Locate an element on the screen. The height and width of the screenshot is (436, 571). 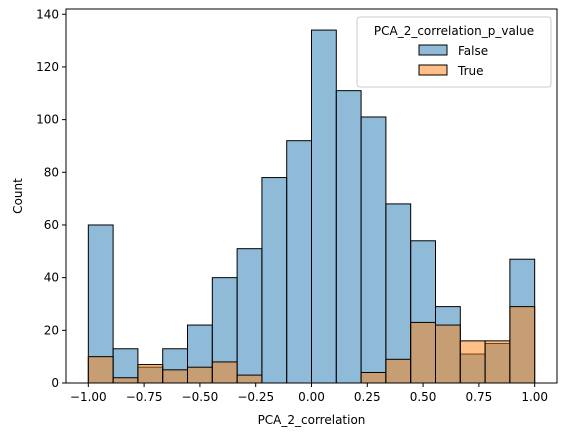
y-tick-label: 140 is located at coordinates (47, 14).